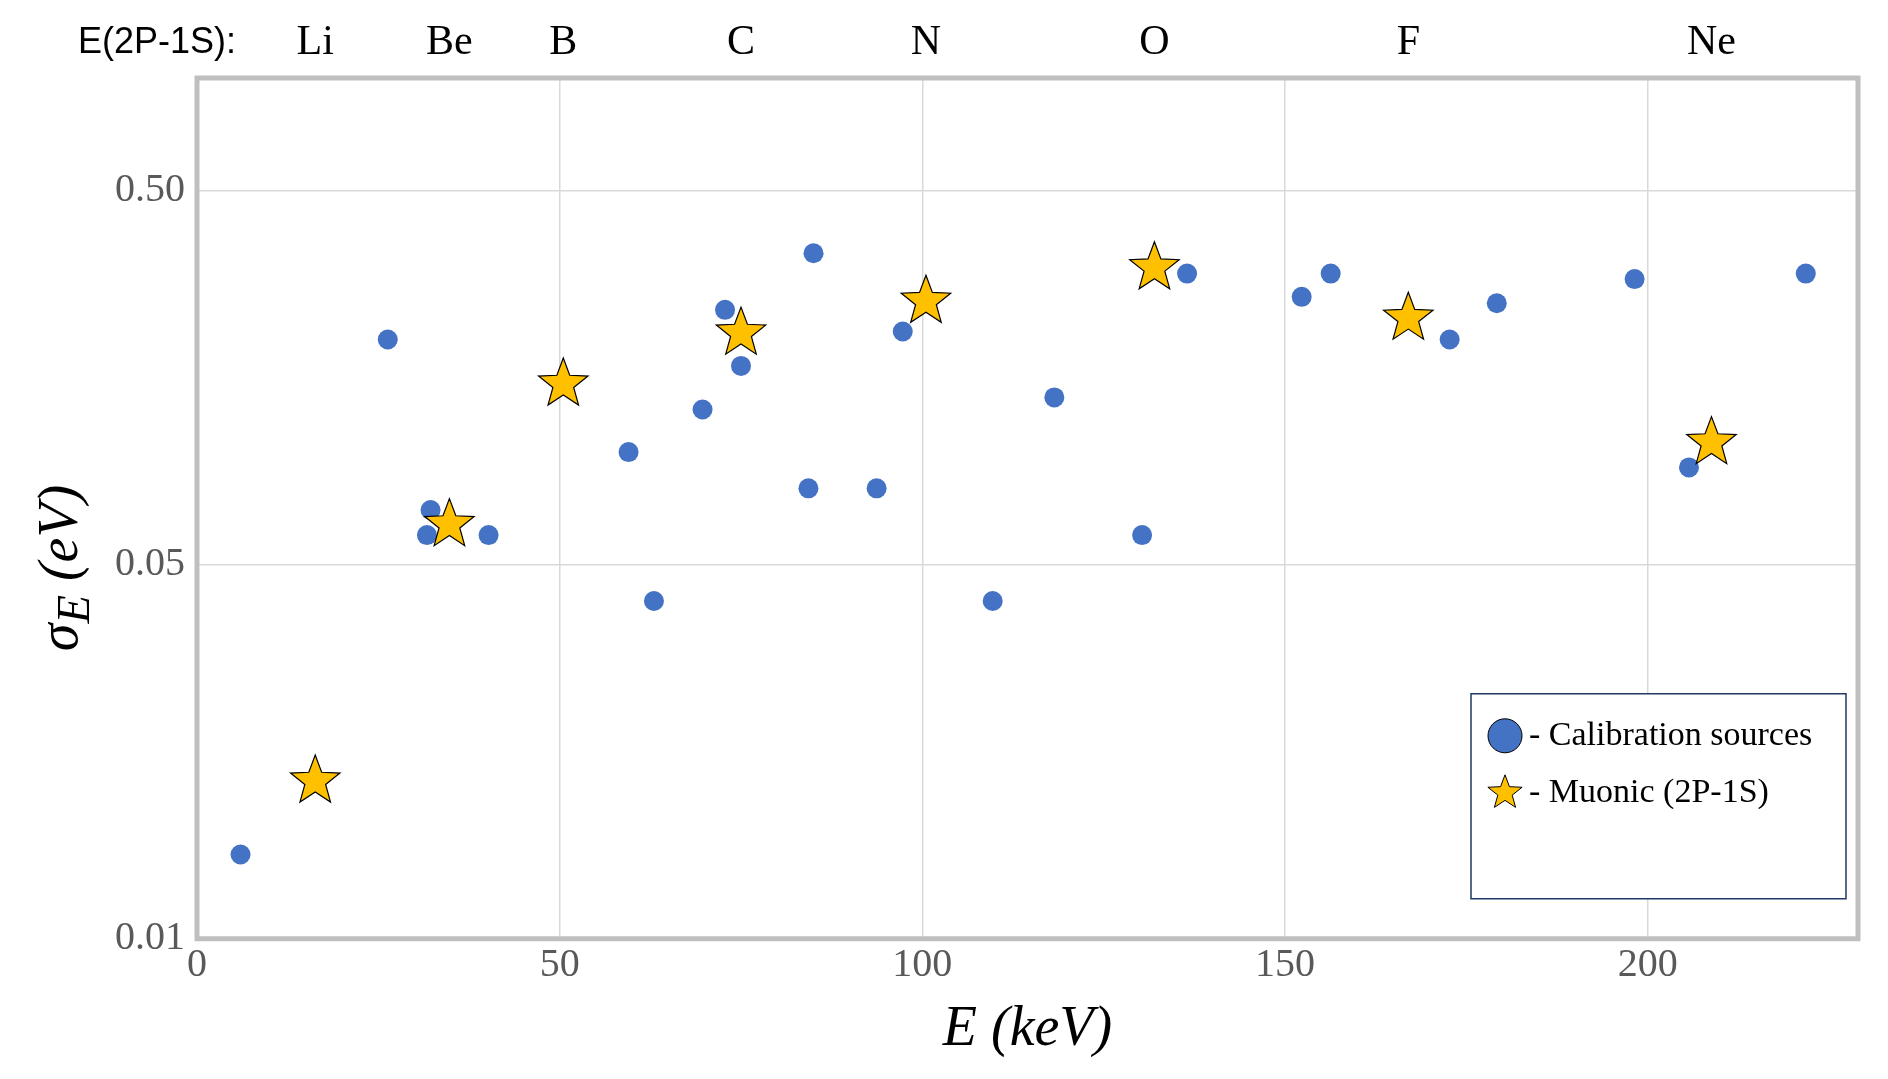 This screenshot has height=1079, width=1888. What do you see at coordinates (449, 40) in the screenshot?
I see `text: Be` at bounding box center [449, 40].